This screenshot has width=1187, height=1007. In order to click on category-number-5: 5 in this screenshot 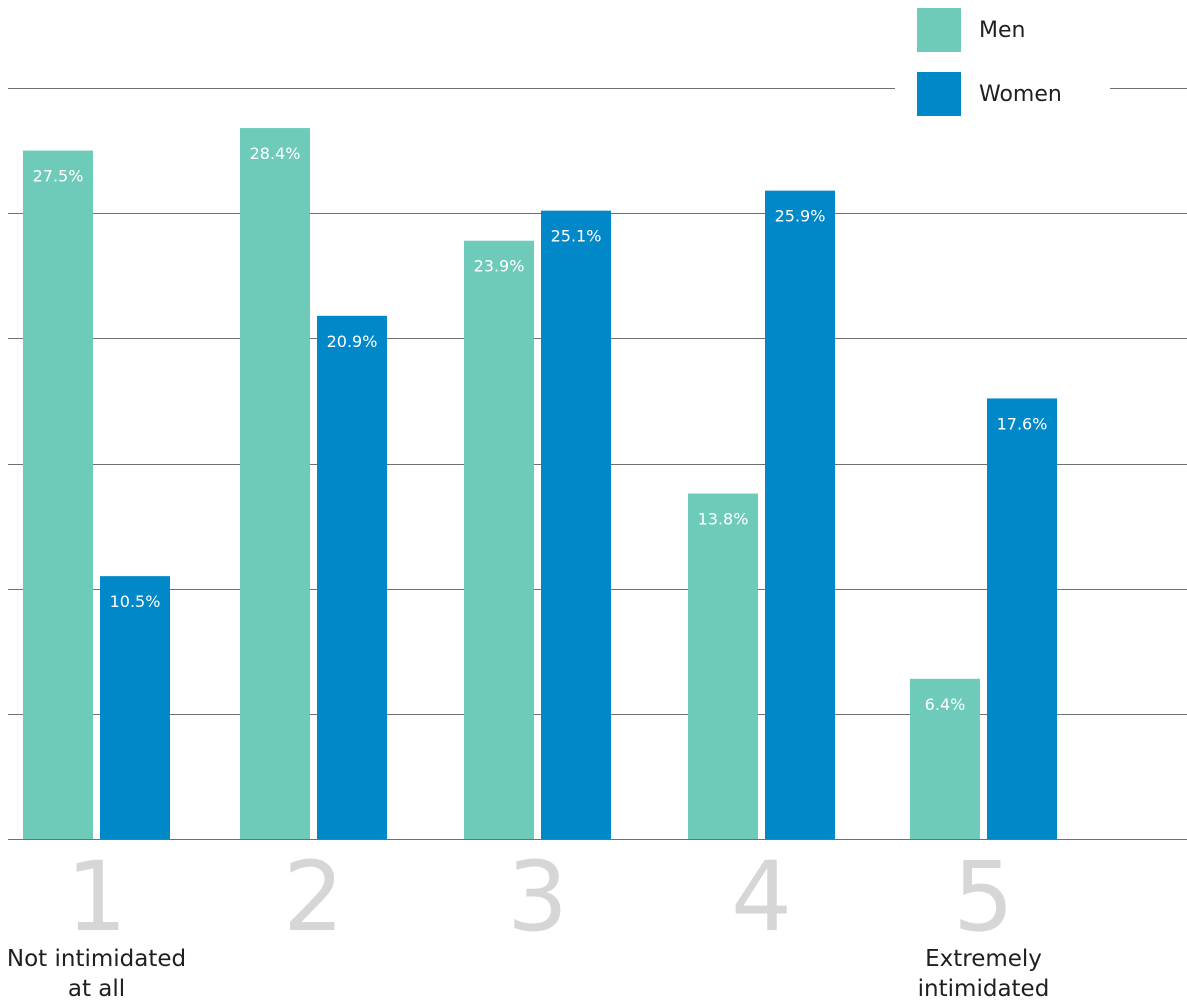, I will do `click(983, 897)`.